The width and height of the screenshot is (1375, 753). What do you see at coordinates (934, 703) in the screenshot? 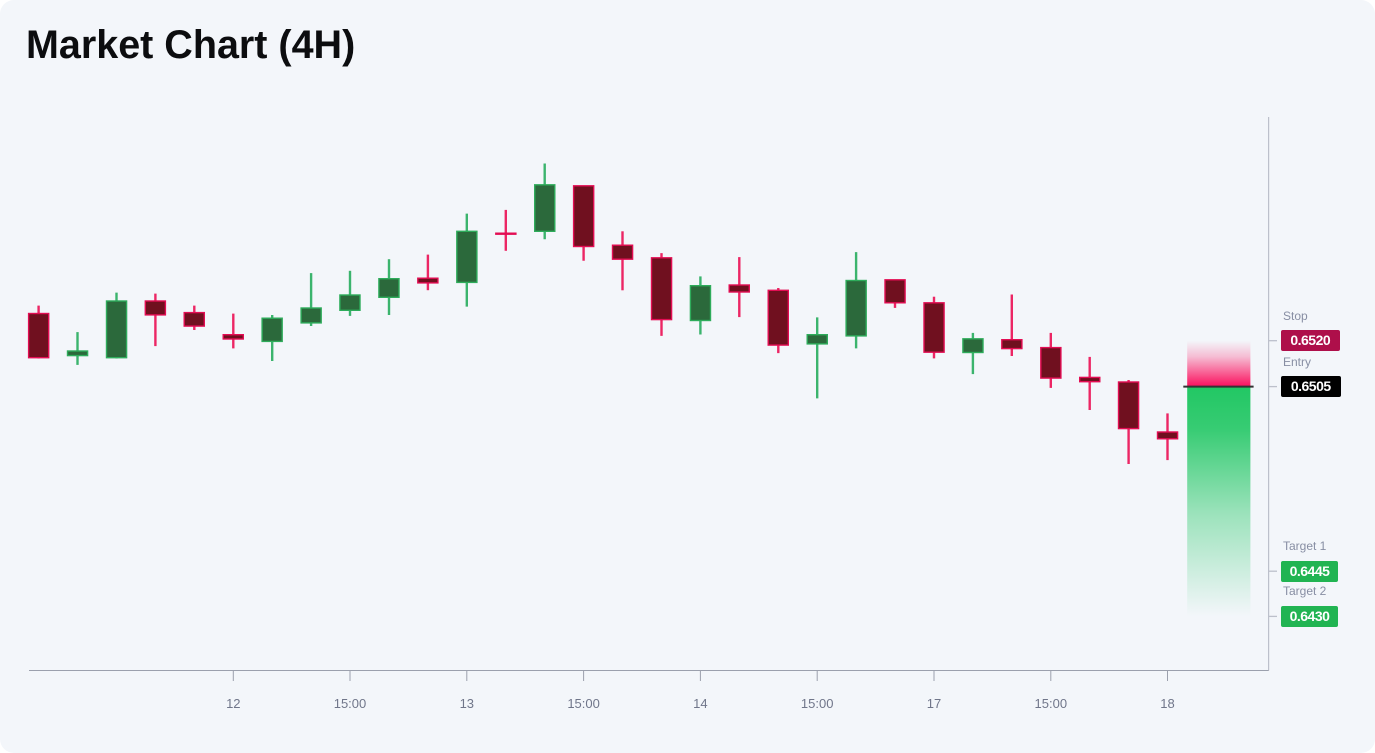
I see `svg-text: 17` at bounding box center [934, 703].